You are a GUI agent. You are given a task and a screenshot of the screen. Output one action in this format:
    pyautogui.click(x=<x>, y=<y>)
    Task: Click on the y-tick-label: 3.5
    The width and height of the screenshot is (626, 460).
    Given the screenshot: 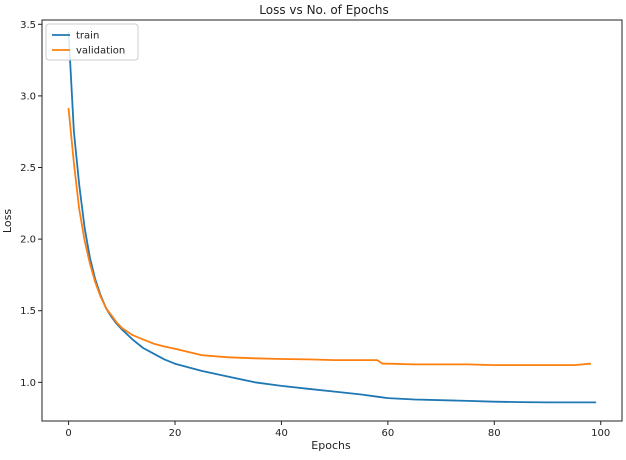 What is the action you would take?
    pyautogui.click(x=28, y=25)
    